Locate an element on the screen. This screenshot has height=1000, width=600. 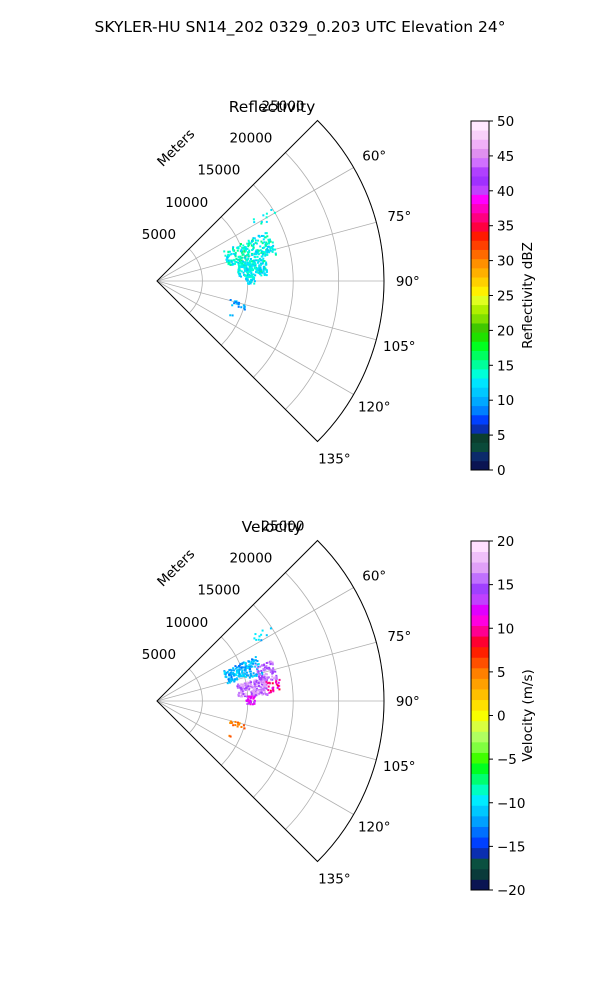
colorbar-label: Reflectivity dBZ is located at coordinates (528, 295).